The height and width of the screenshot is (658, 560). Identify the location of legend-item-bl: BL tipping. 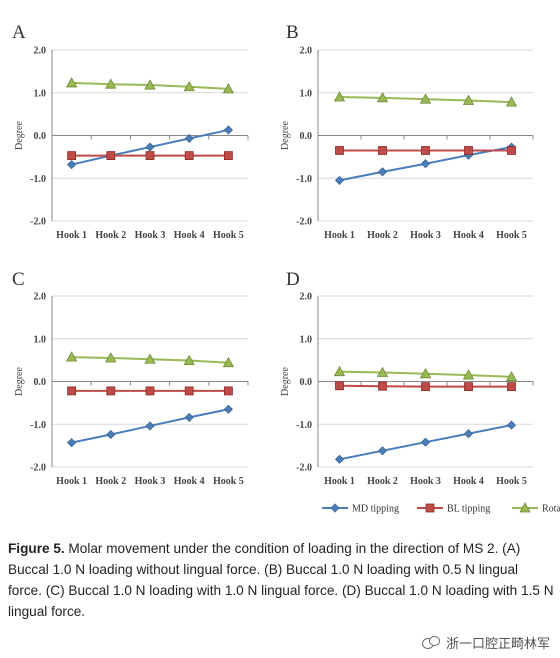
(453, 509).